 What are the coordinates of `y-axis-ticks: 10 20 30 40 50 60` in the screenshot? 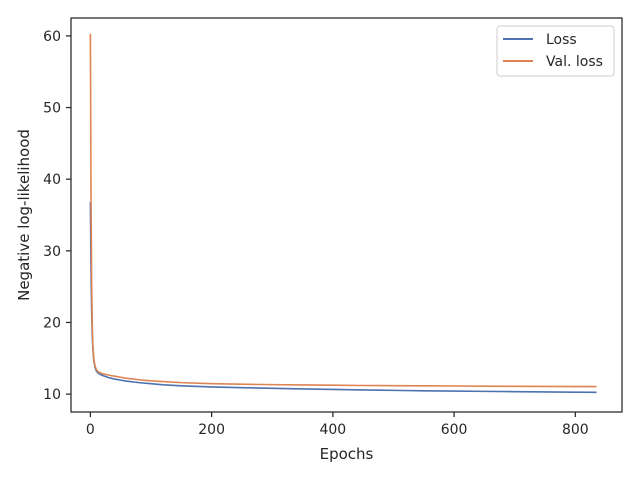 It's located at (57, 216).